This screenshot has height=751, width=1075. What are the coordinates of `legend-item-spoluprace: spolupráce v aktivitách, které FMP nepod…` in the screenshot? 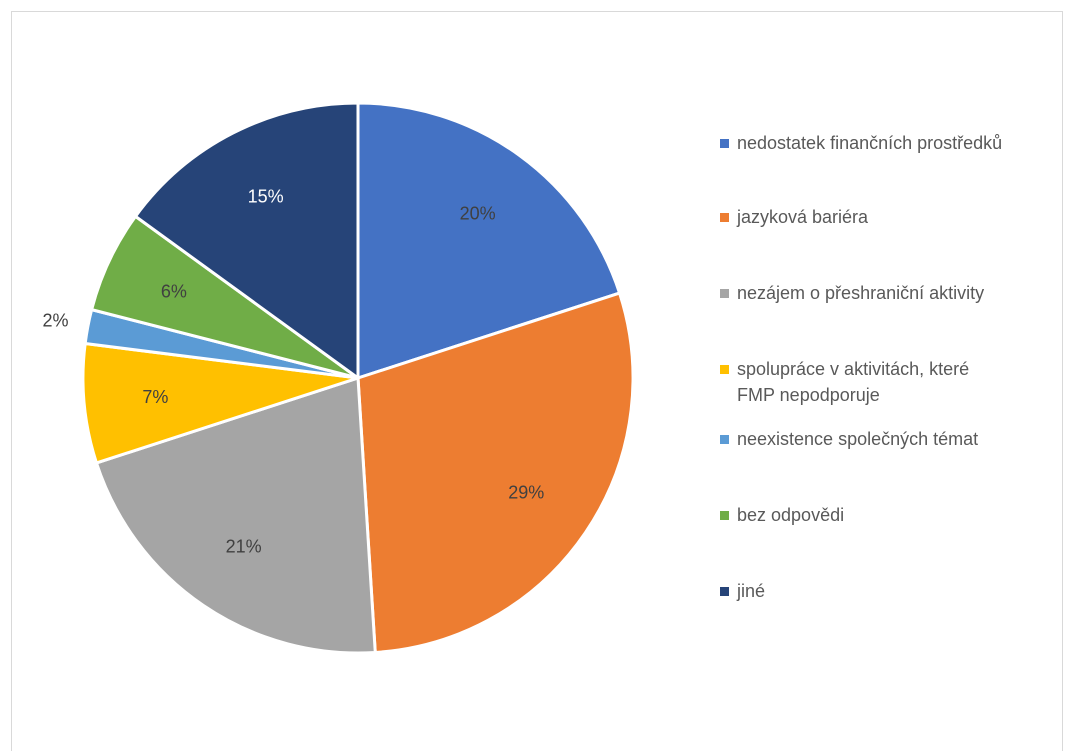 It's located at (844, 382).